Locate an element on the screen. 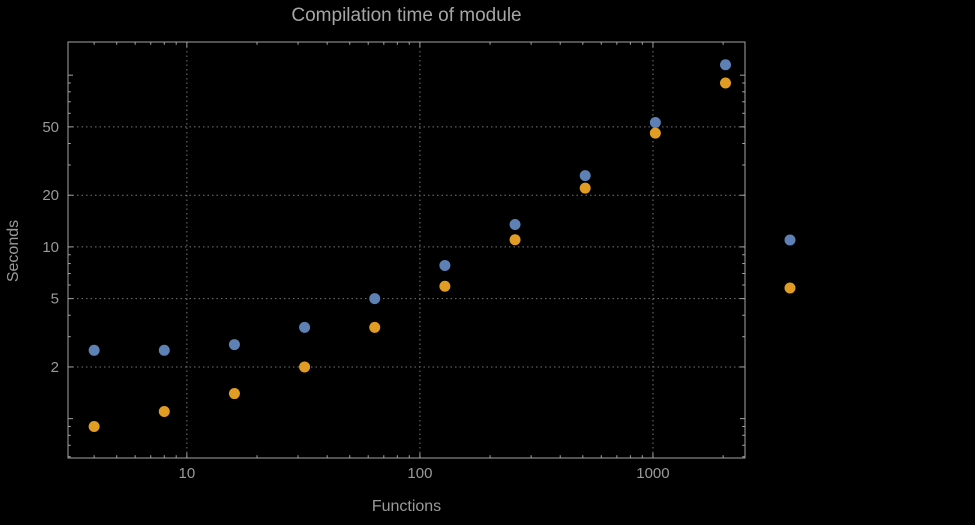 The image size is (975, 525). y-tick-label: 50 is located at coordinates (50, 127).